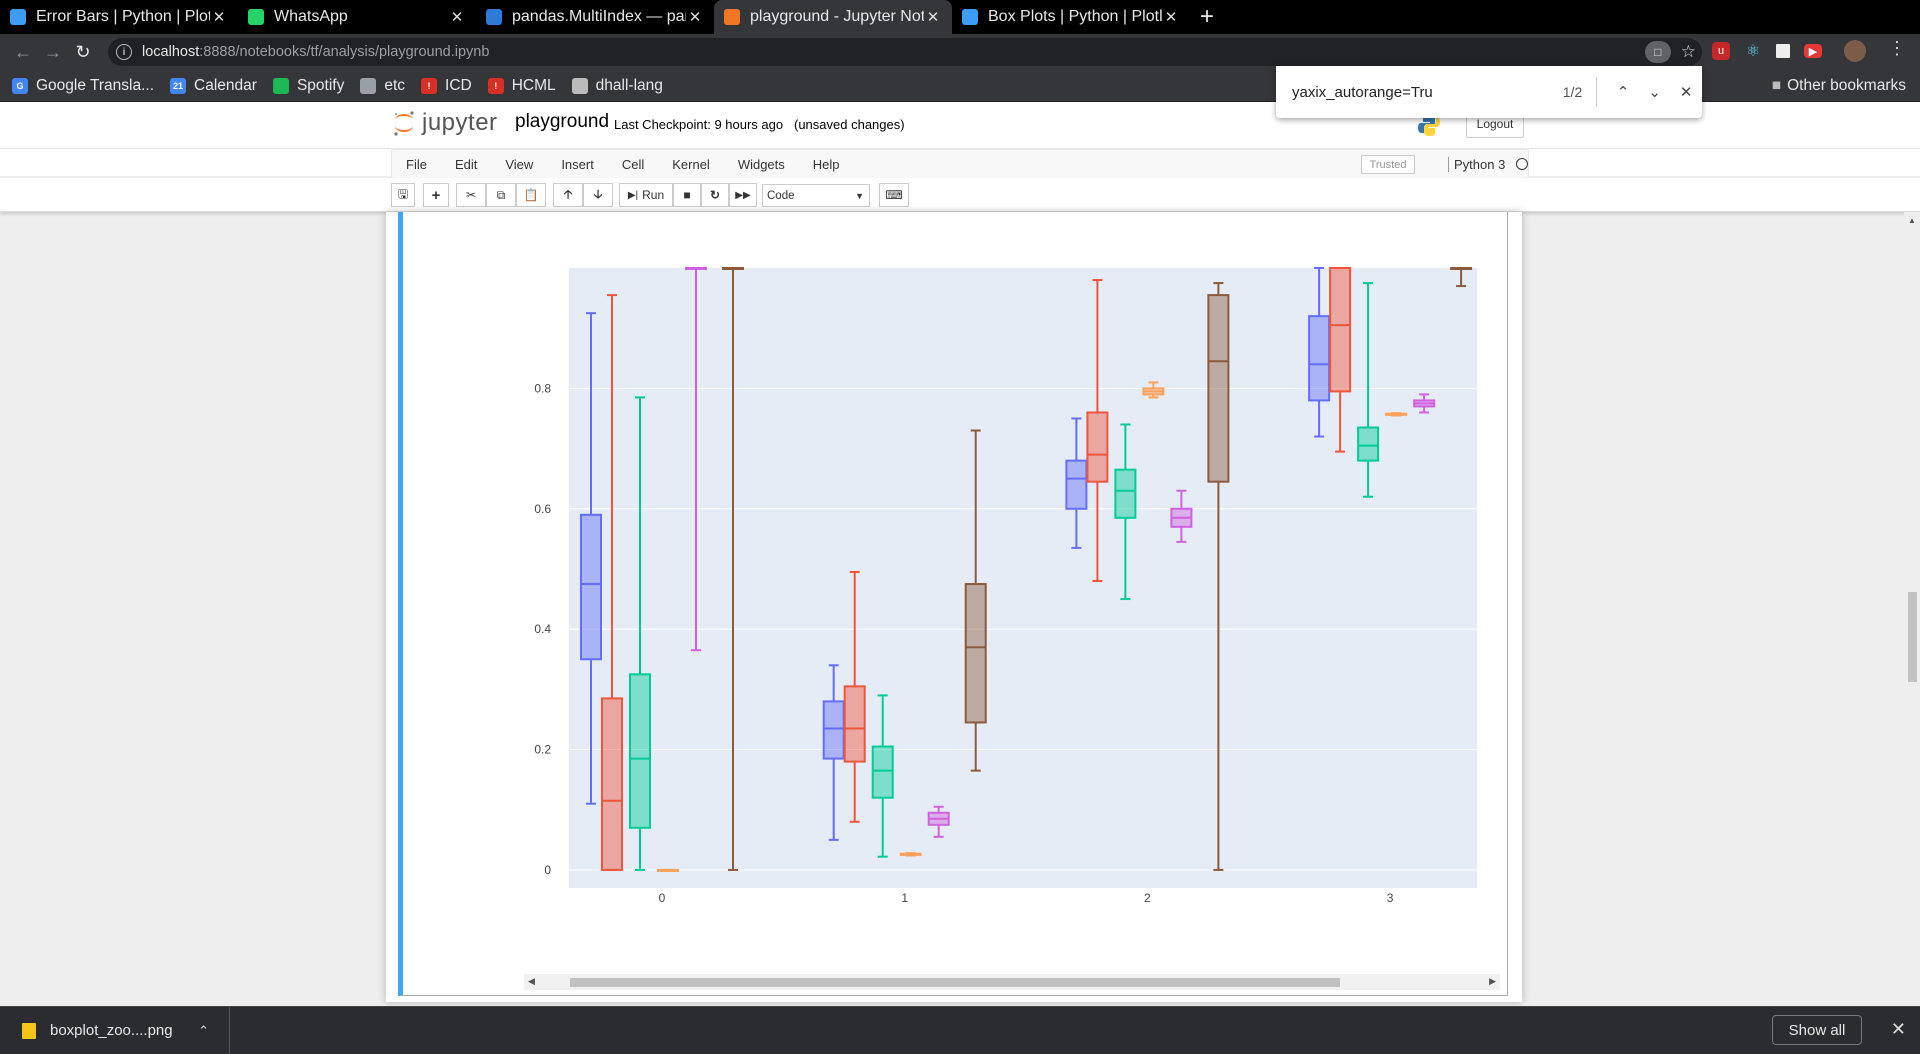 This screenshot has height=1054, width=1920. Describe the element at coordinates (1817, 1030) in the screenshot. I see `show-all-button: Show all` at that location.